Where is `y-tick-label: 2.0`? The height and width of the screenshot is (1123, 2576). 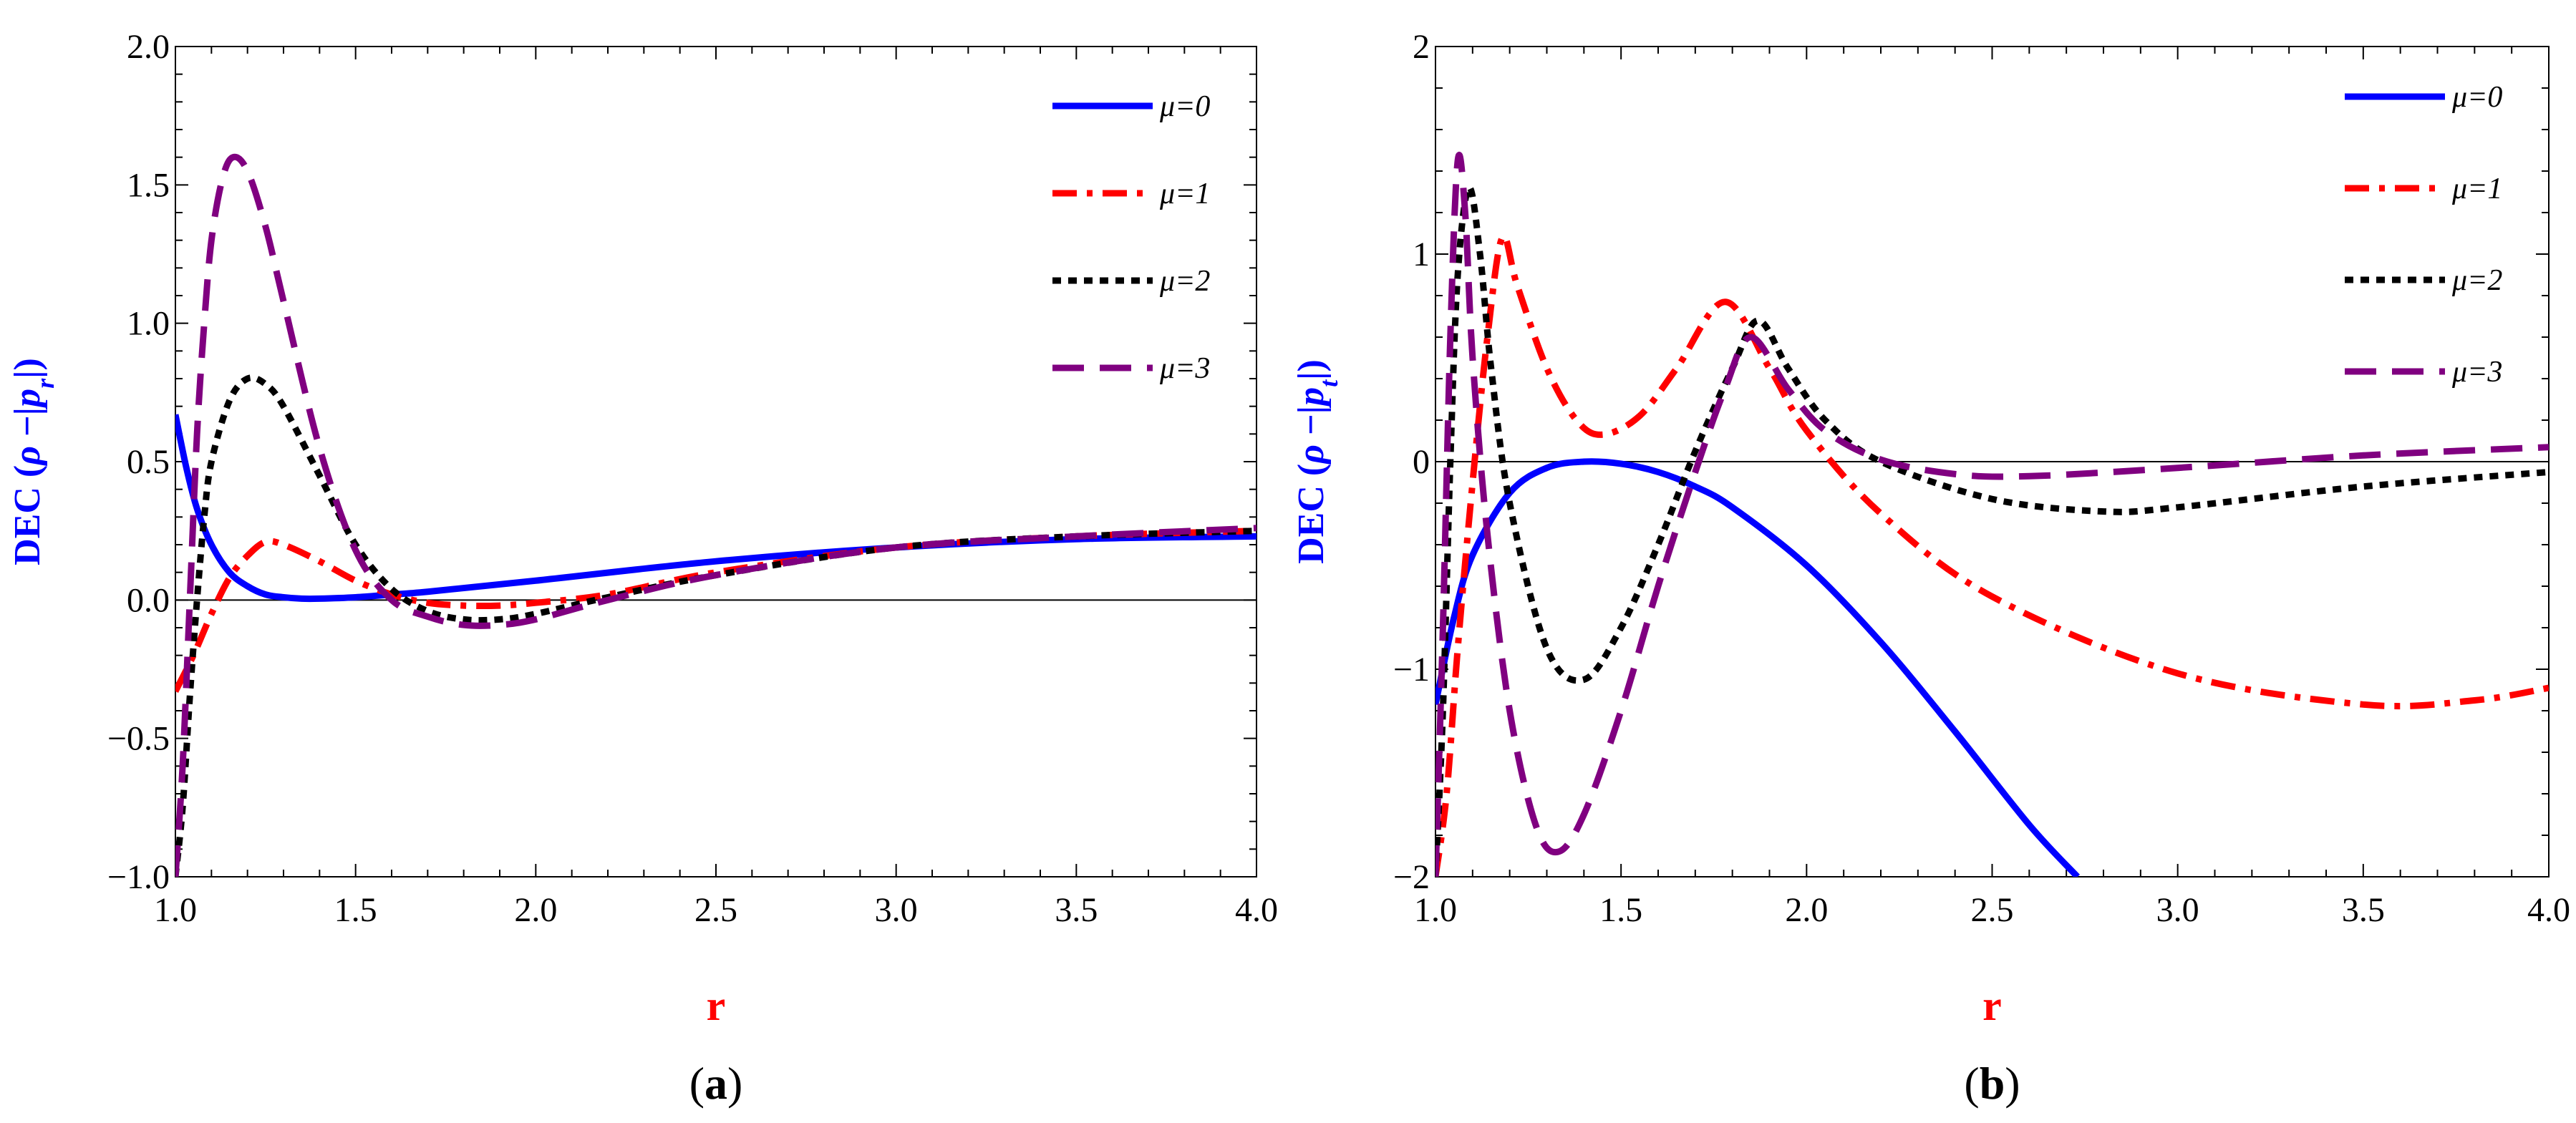 y-tick-label: 2.0 is located at coordinates (148, 47).